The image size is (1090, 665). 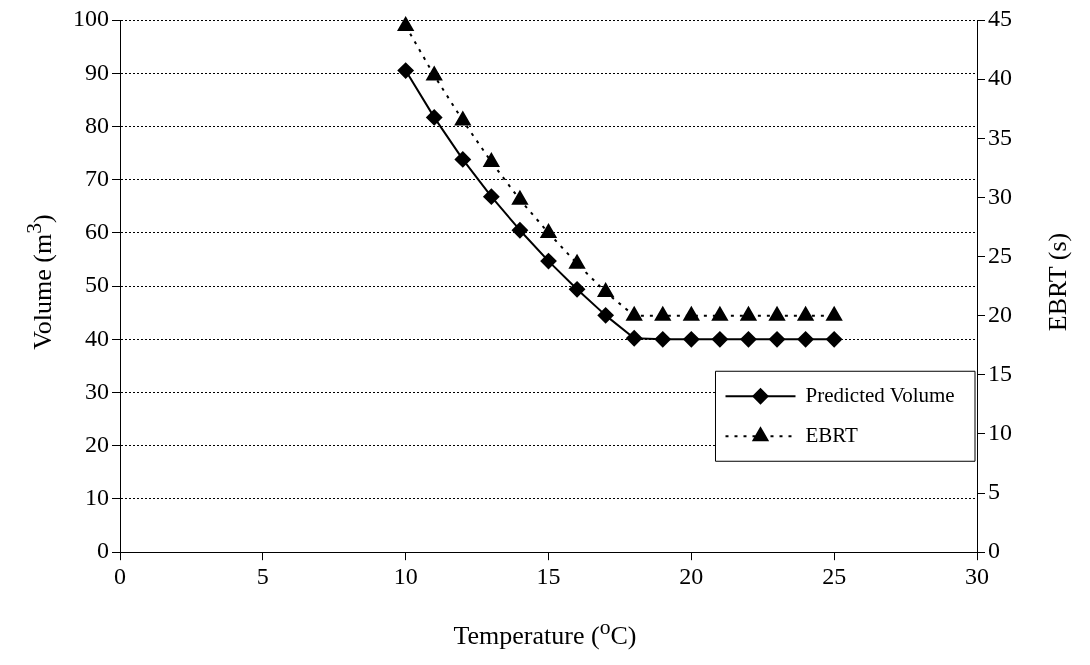 I want to click on x-tick-label: 20, so click(x=691, y=575).